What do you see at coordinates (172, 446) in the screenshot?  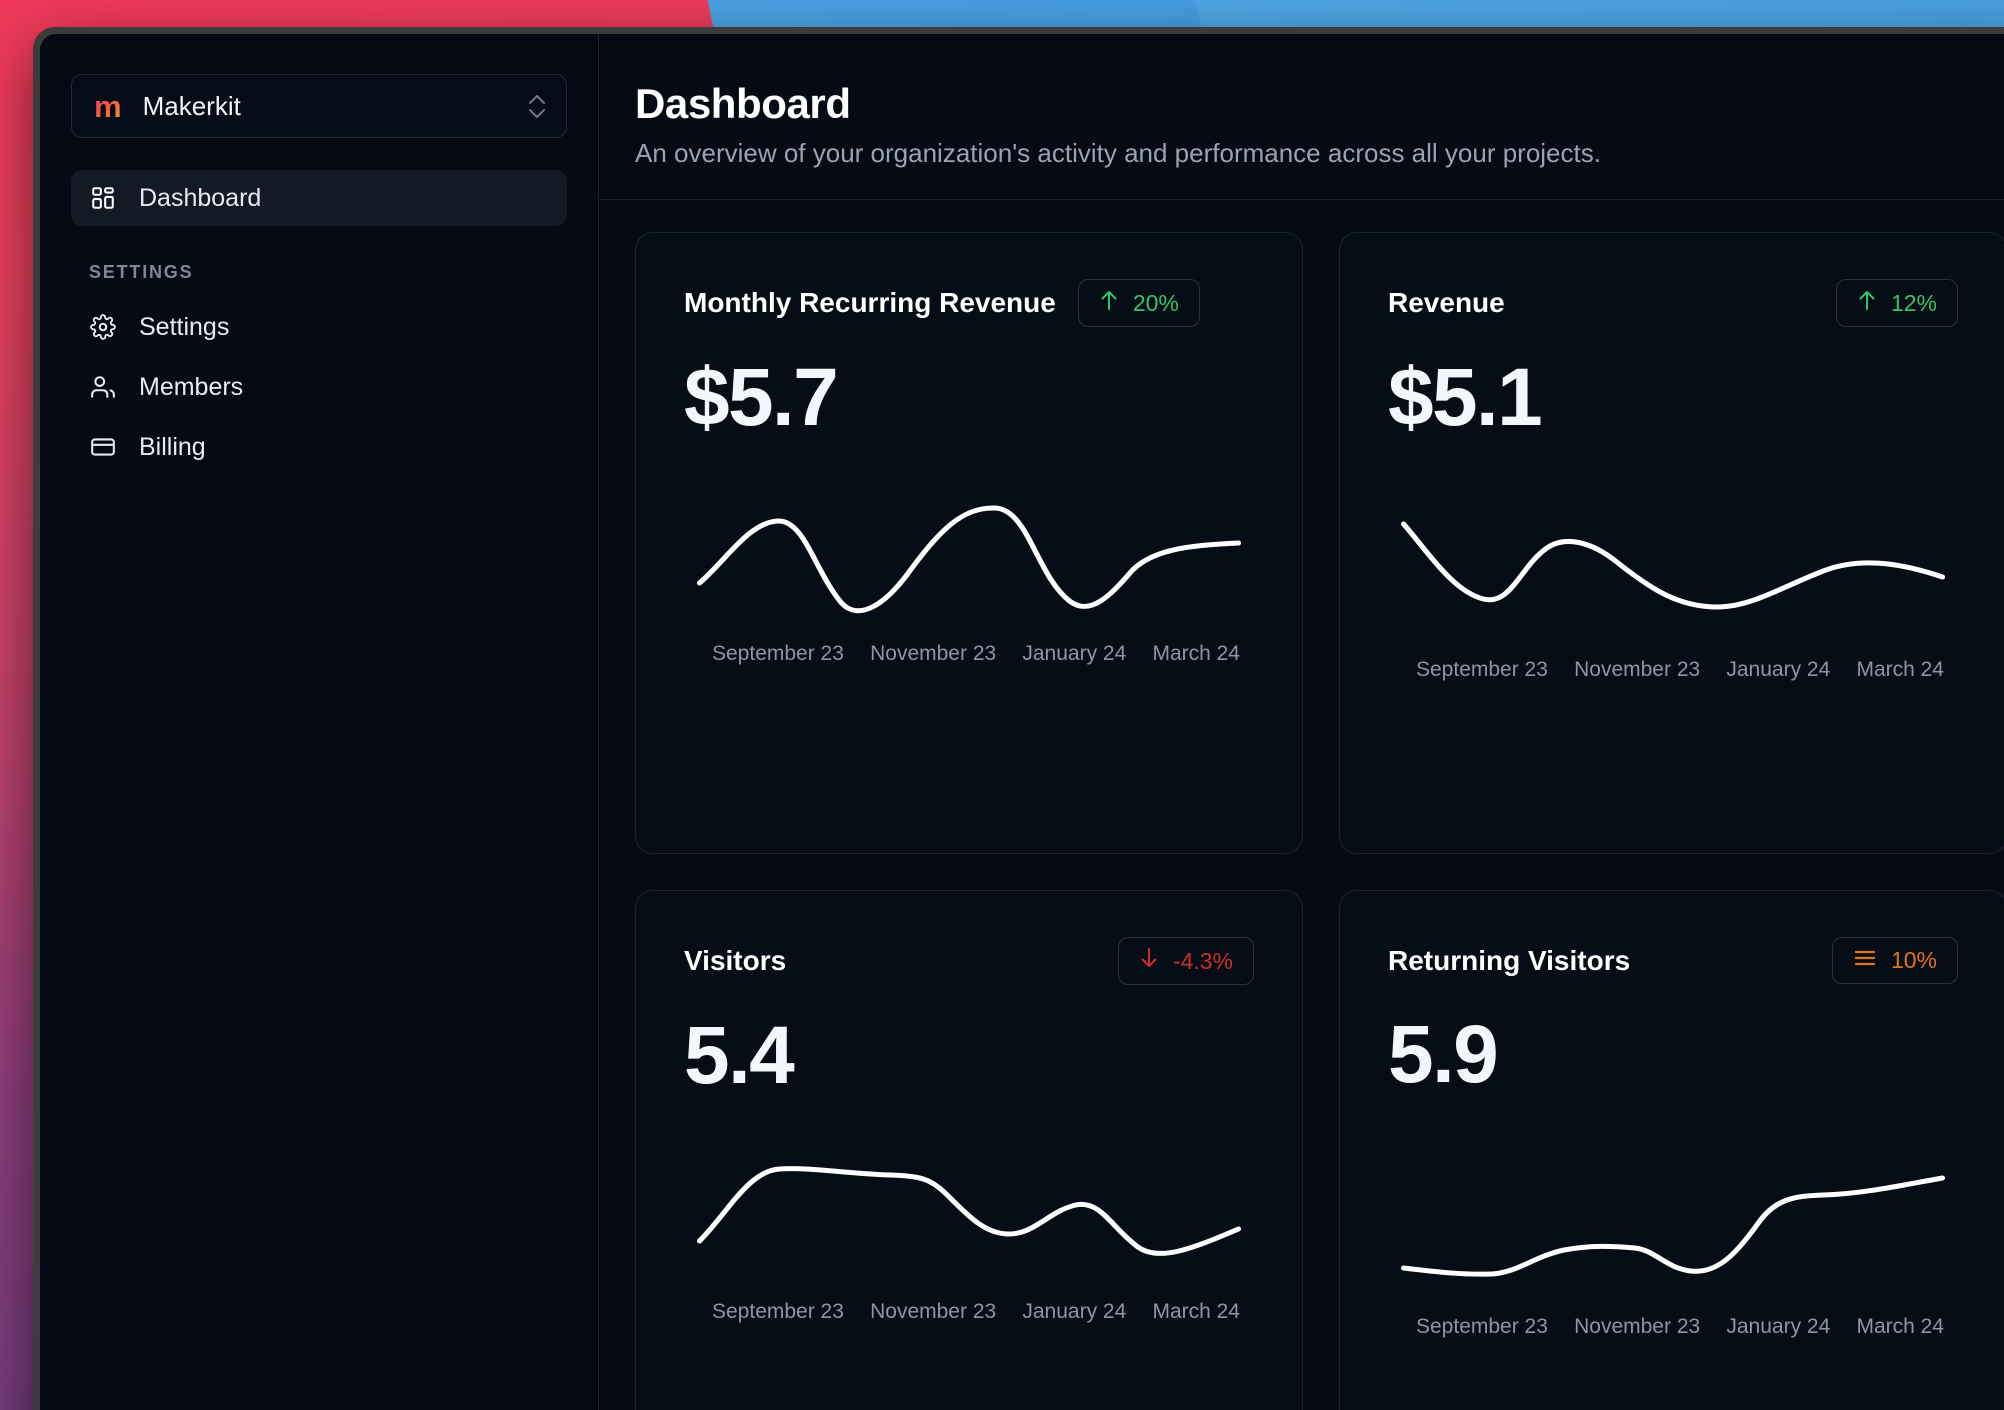 I see `sidebar-item-label: Billing` at bounding box center [172, 446].